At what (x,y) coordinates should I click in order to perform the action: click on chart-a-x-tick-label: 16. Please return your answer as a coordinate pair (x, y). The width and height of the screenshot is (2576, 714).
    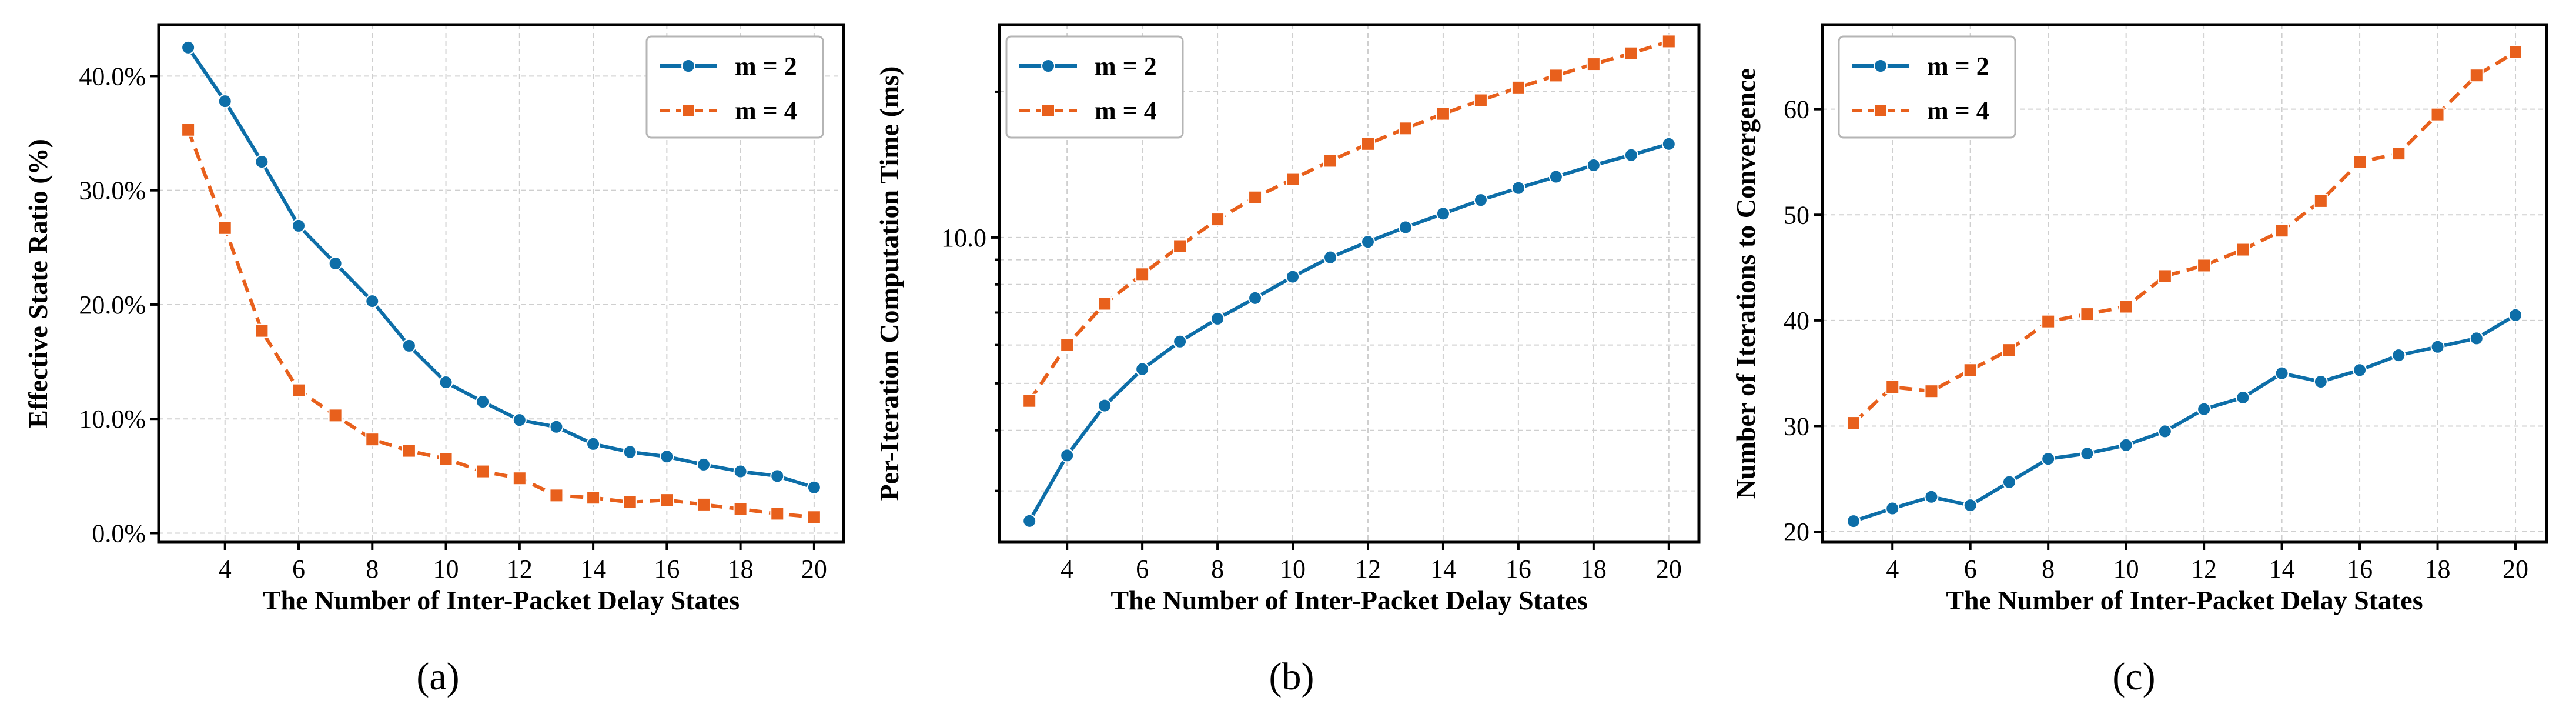
    Looking at the image, I should click on (667, 569).